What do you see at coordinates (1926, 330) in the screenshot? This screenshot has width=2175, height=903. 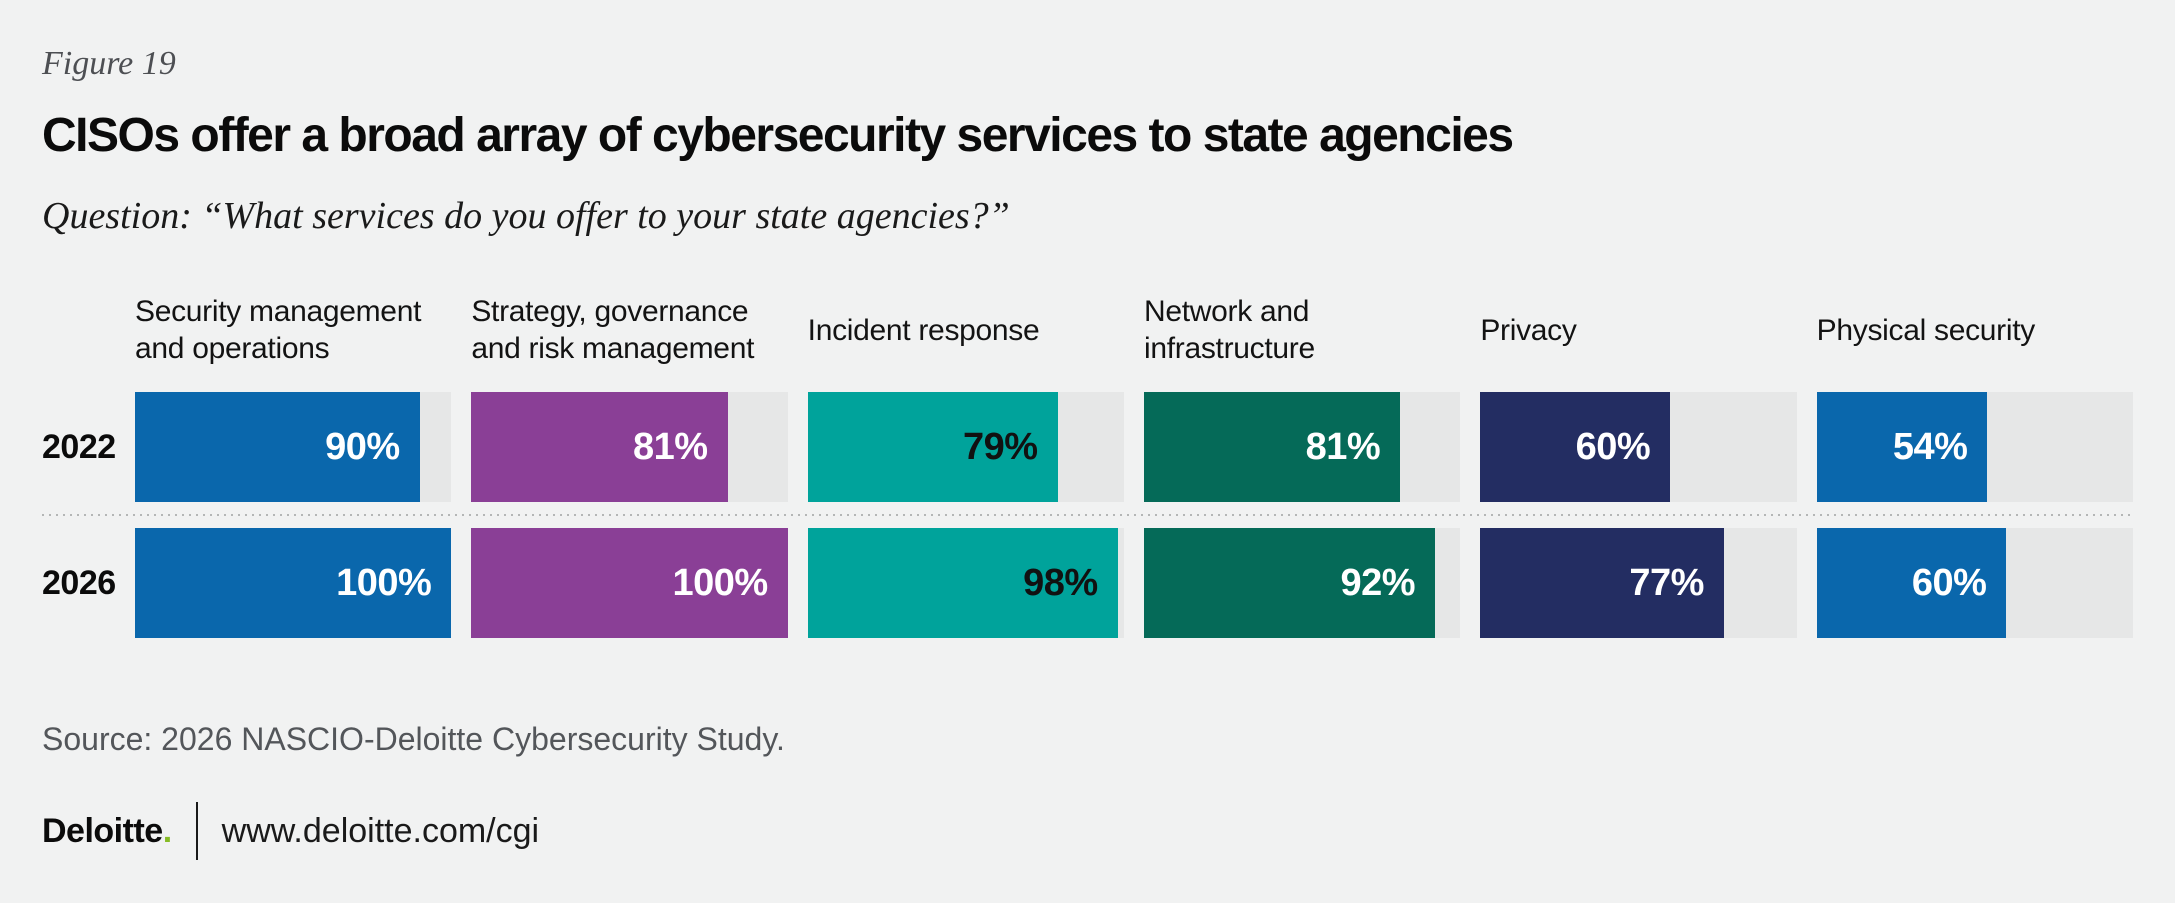 I see `column-header-6: Physical security` at bounding box center [1926, 330].